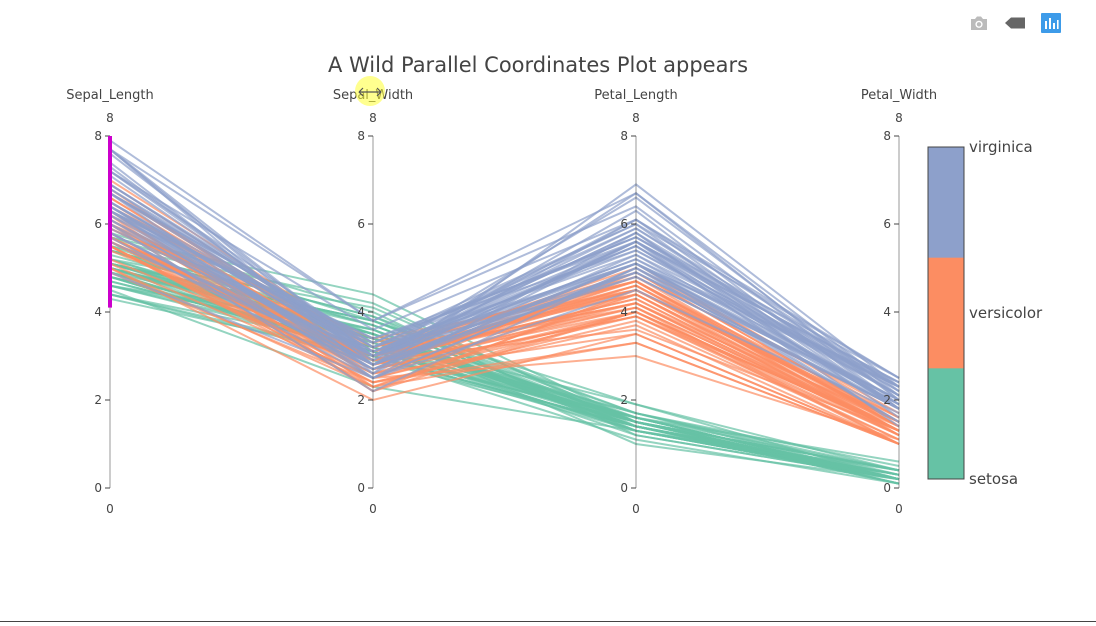  I want to click on colorbar-tick-label: virginica, so click(1001, 147).